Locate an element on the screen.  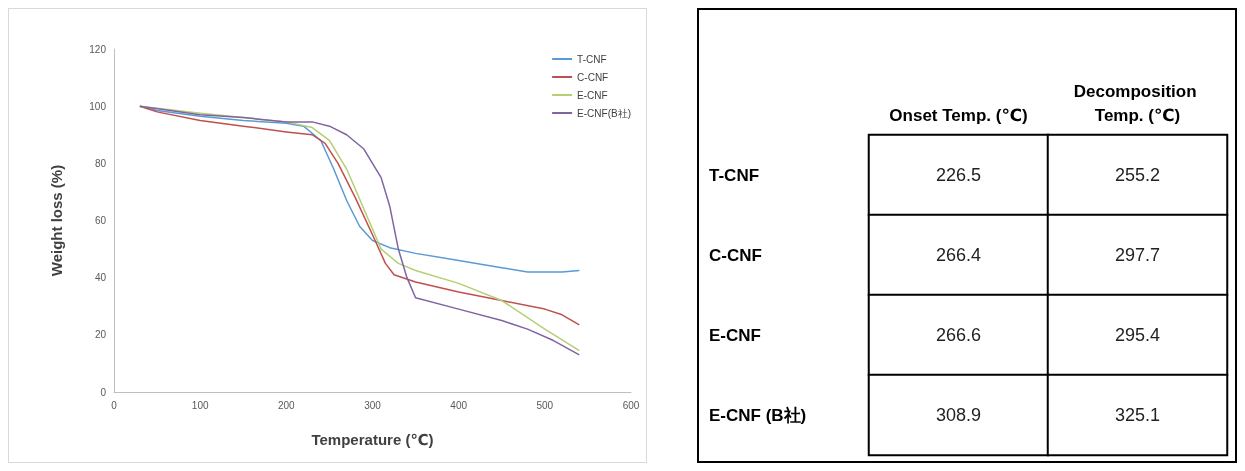
x-tick-label: Decomposition Temp. (℃) is located at coordinates (1137, 103).